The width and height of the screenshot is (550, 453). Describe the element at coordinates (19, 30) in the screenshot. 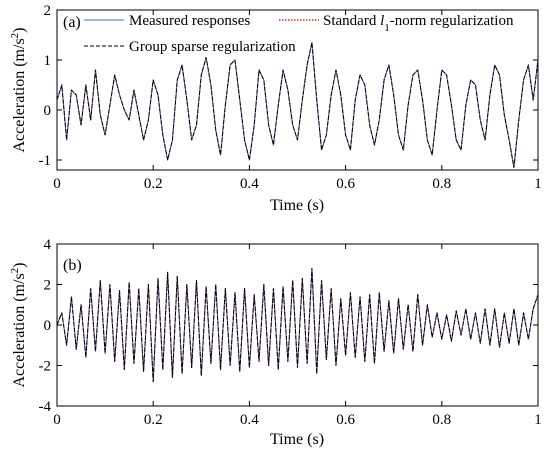

I see `panel-a-ylabel-close: )` at that location.